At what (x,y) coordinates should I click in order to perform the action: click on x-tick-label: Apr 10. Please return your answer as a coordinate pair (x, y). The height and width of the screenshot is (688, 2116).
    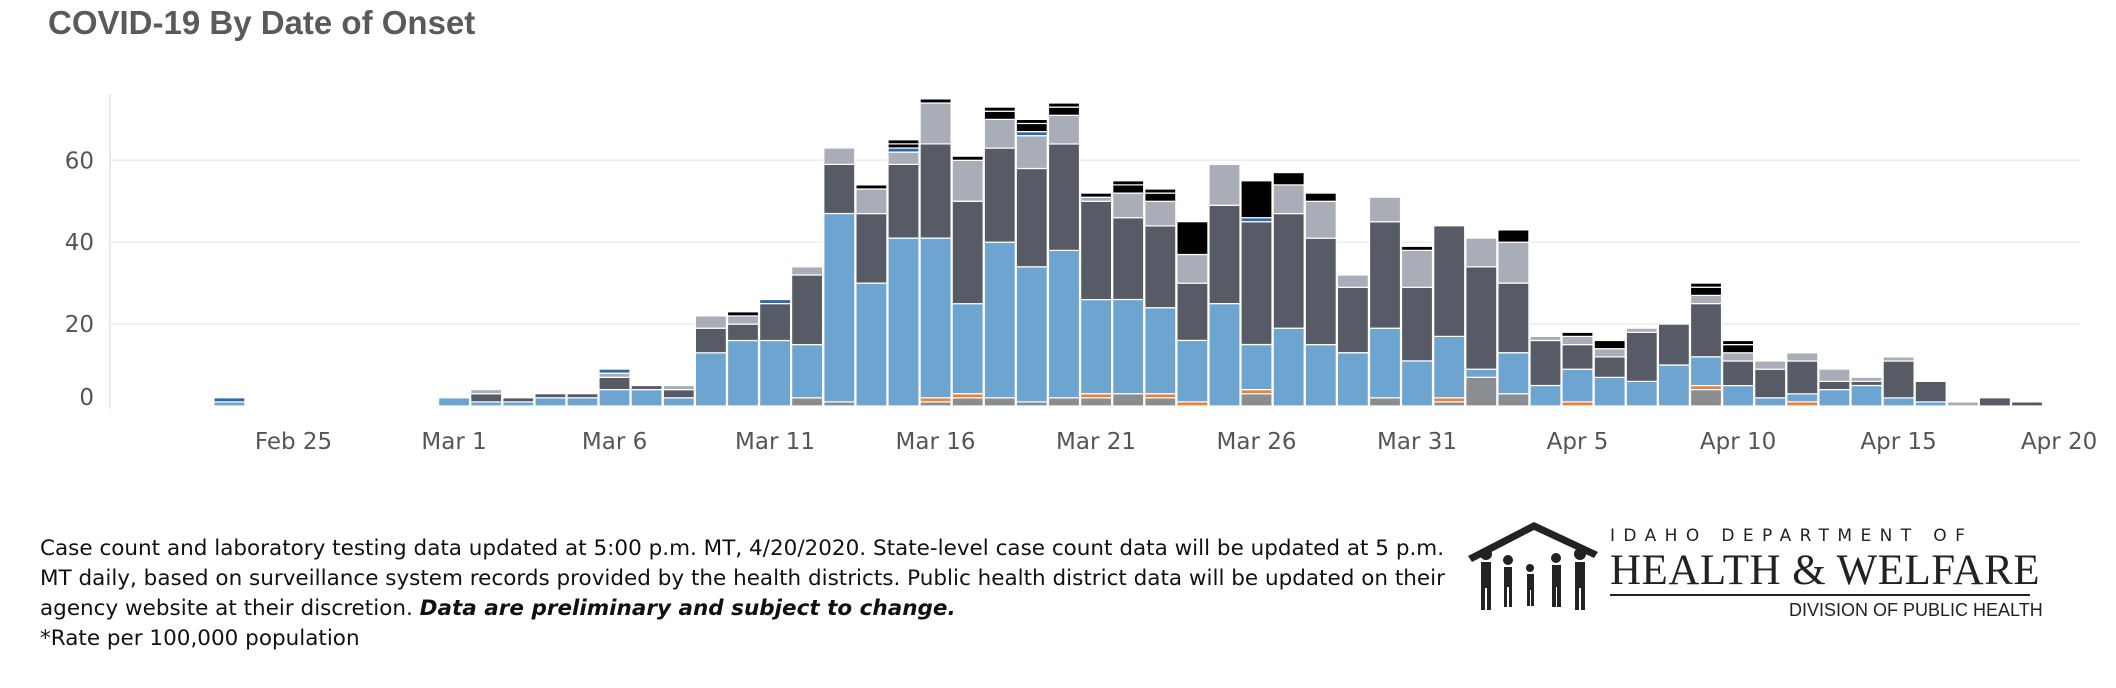
    Looking at the image, I should click on (1738, 442).